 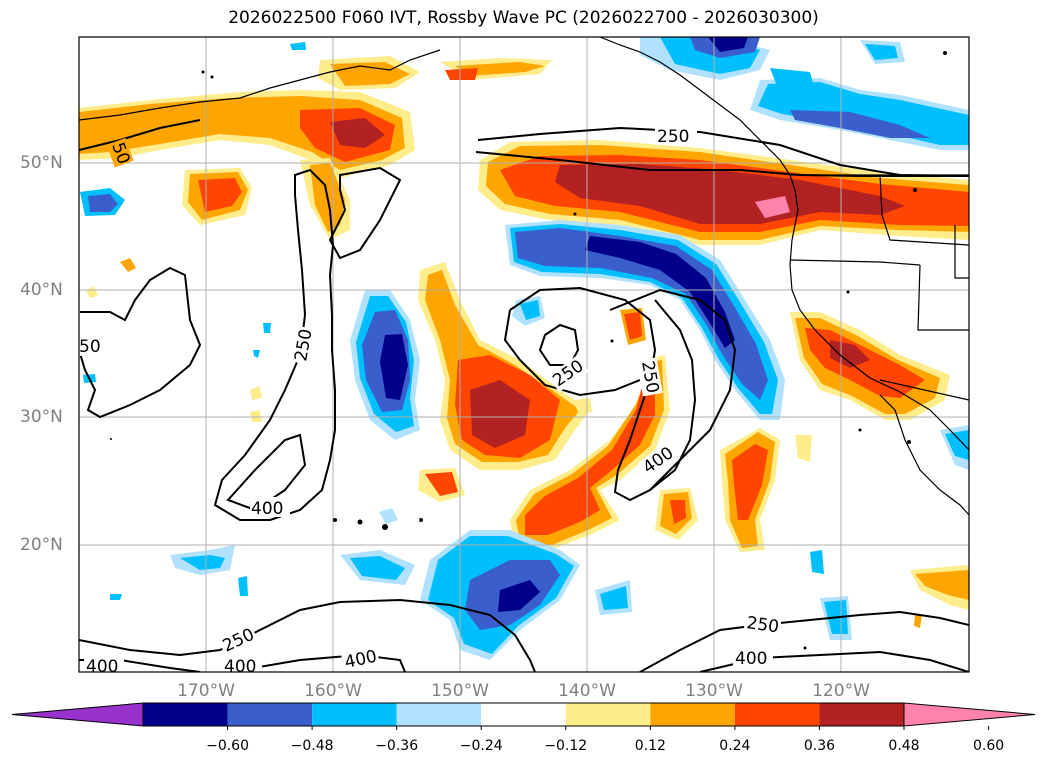 I want to click on colorbar-tick-label: −0.24, so click(x=481, y=746).